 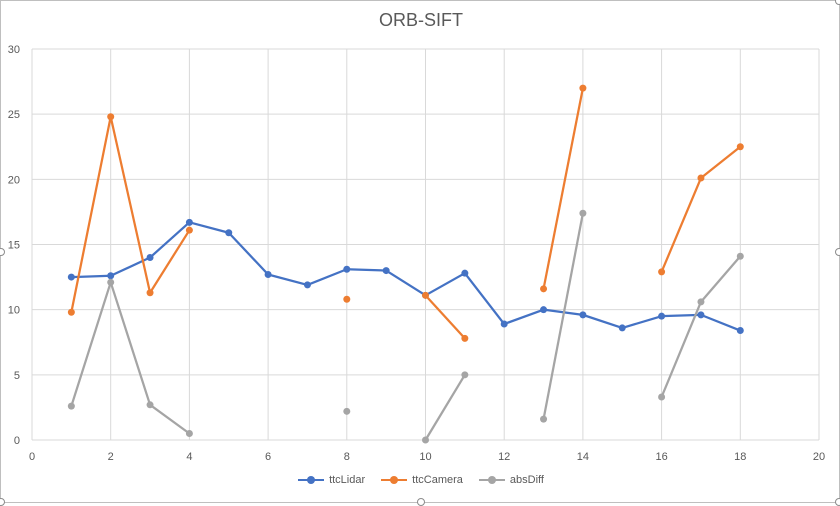 I want to click on y-tick-label: 5, so click(x=17, y=376).